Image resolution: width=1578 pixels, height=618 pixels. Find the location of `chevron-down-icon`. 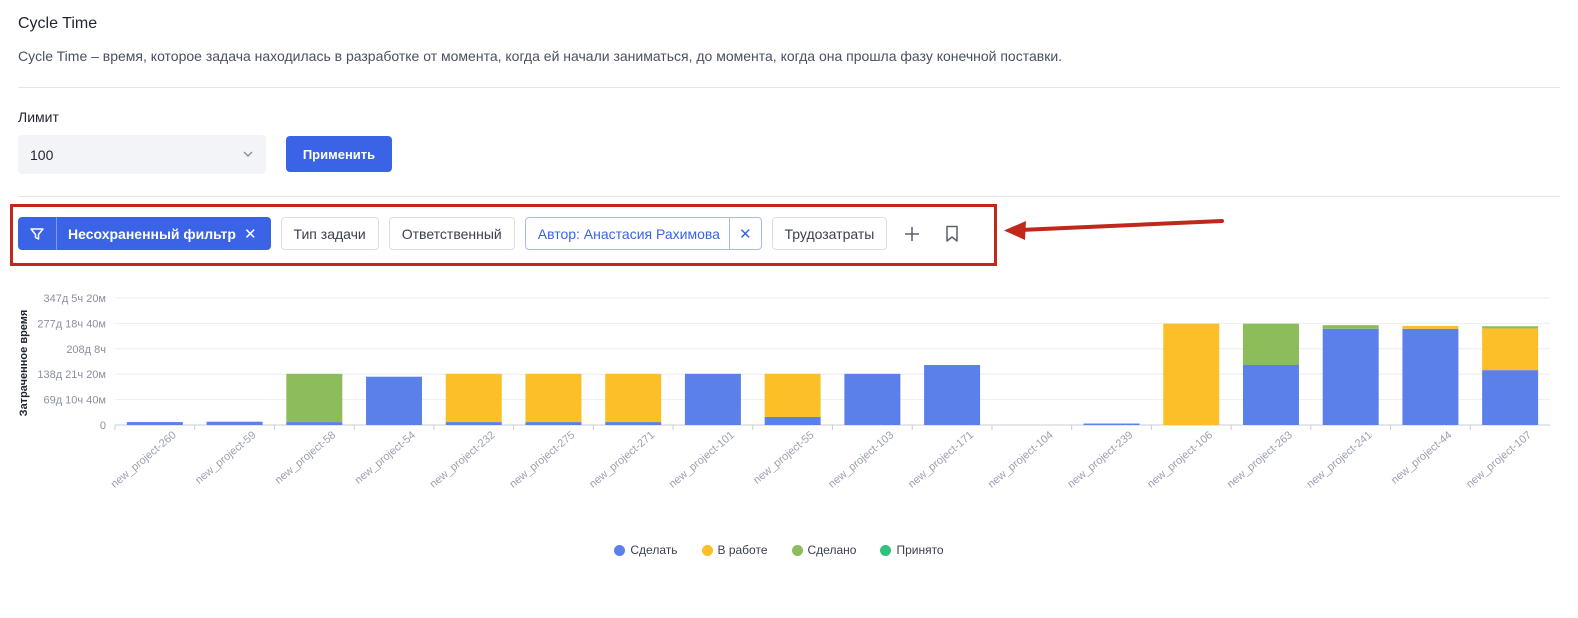

chevron-down-icon is located at coordinates (248, 154).